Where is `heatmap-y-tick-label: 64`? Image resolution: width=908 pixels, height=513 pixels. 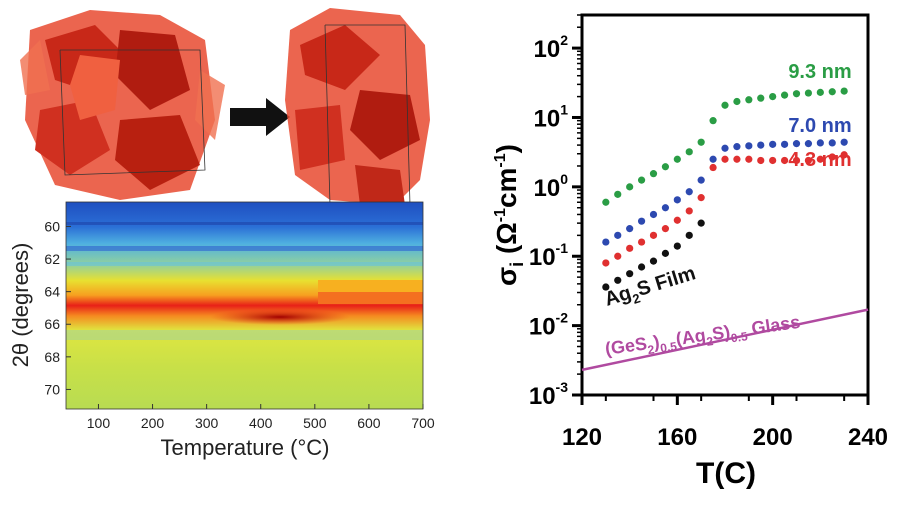 heatmap-y-tick-label: 64 is located at coordinates (52, 292).